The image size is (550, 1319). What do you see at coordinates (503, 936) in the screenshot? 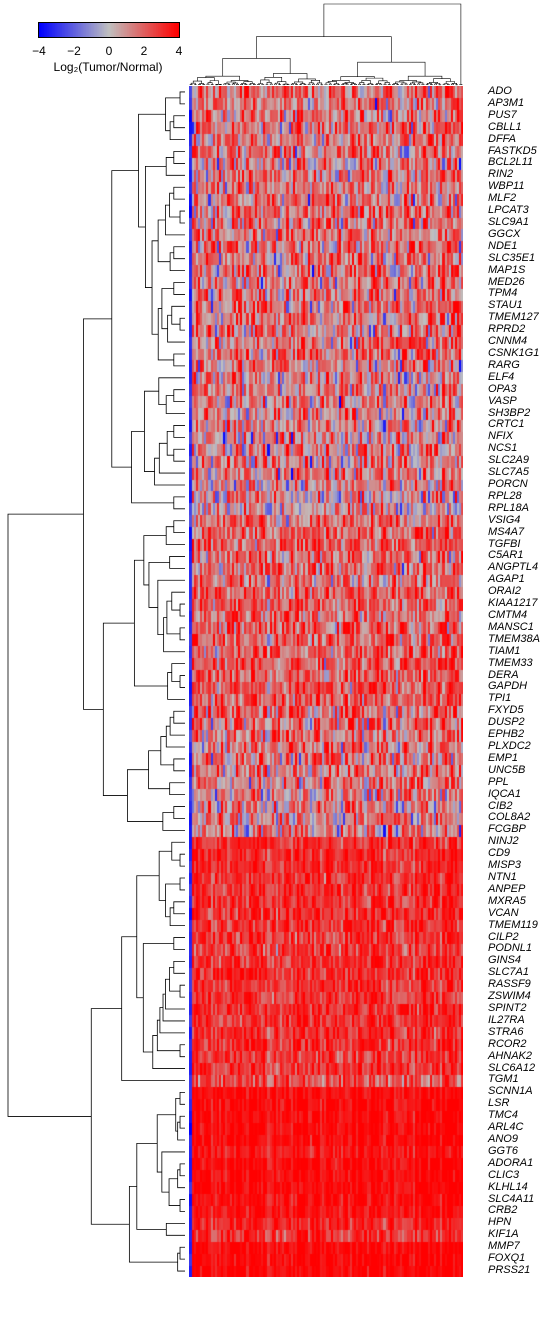
I see `gene-label: CILP2` at bounding box center [503, 936].